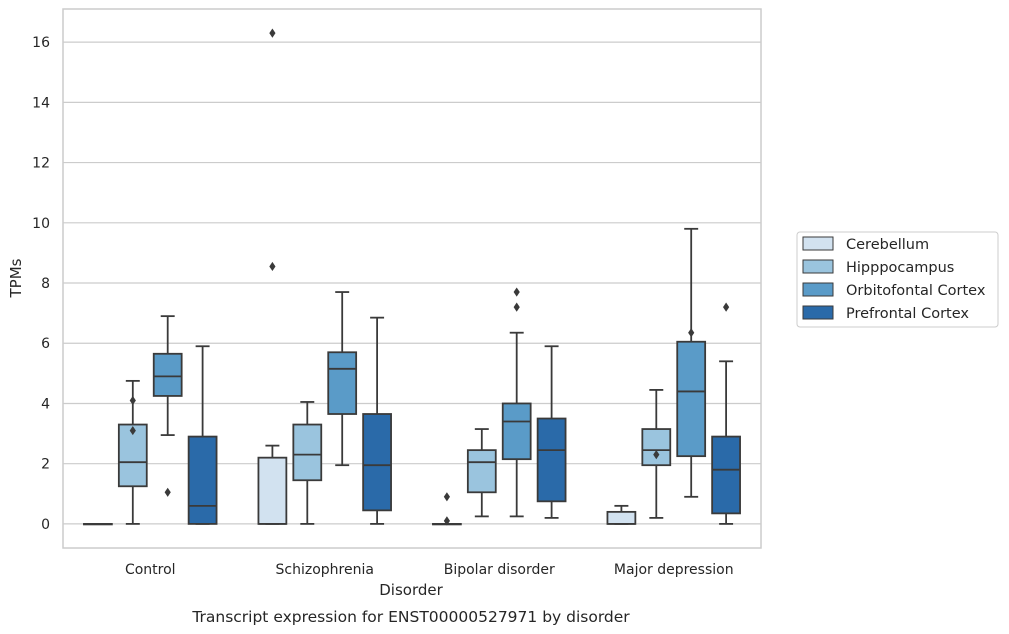  Describe the element at coordinates (41, 224) in the screenshot. I see `y-tick-label: 10` at that location.